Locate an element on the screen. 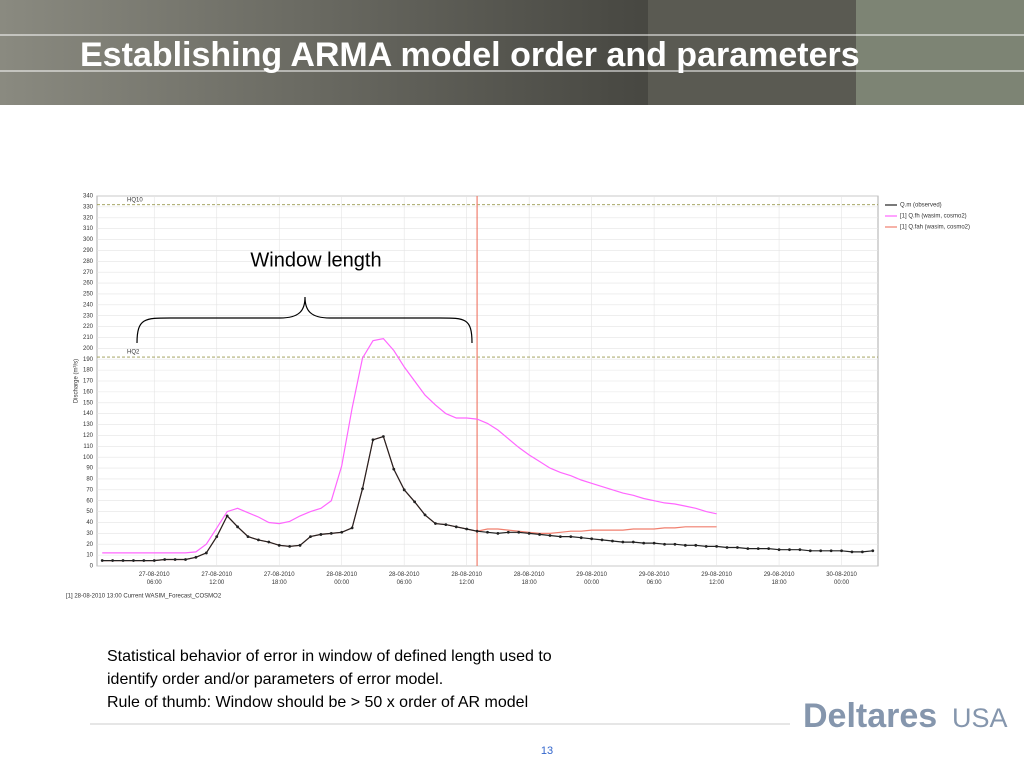  x-tick-label: 28-08-2010 06:00 is located at coordinates (404, 579).